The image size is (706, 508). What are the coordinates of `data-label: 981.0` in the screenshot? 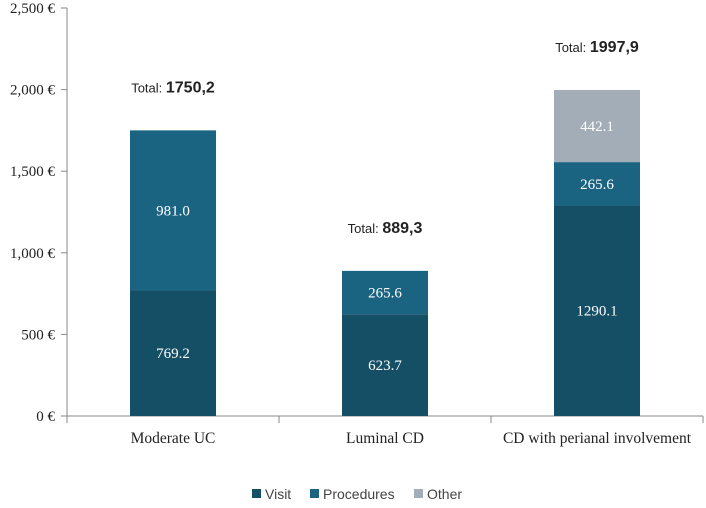 It's located at (173, 211).